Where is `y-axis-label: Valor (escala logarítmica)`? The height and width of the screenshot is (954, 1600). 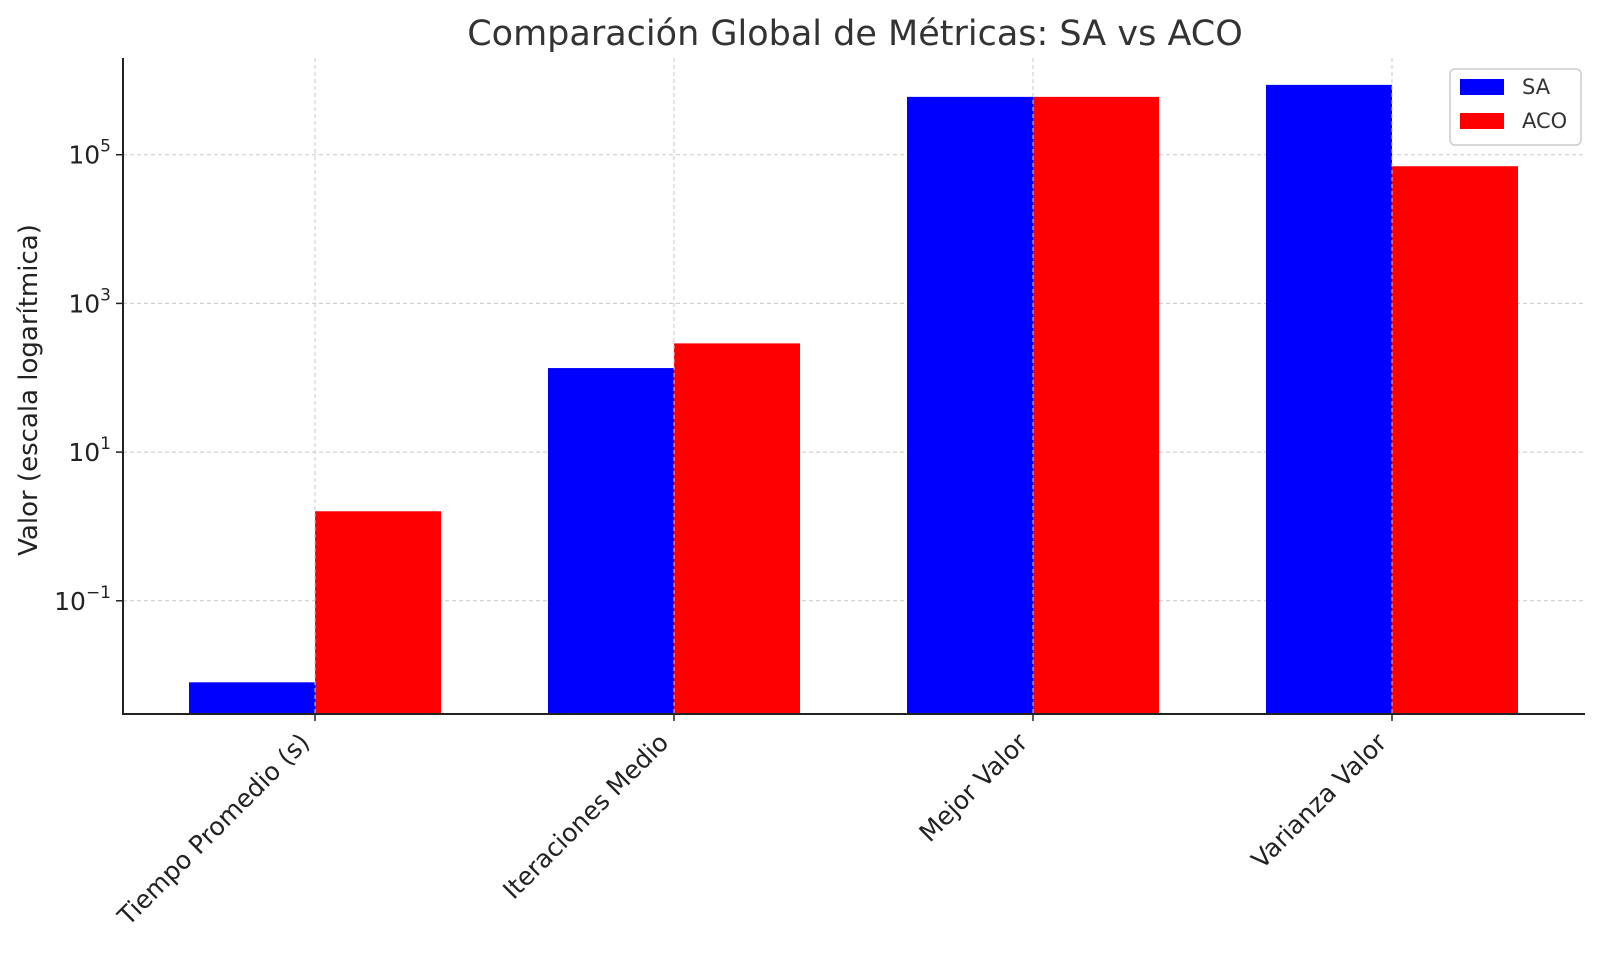
y-axis-label: Valor (escala logarítmica) is located at coordinates (29, 390).